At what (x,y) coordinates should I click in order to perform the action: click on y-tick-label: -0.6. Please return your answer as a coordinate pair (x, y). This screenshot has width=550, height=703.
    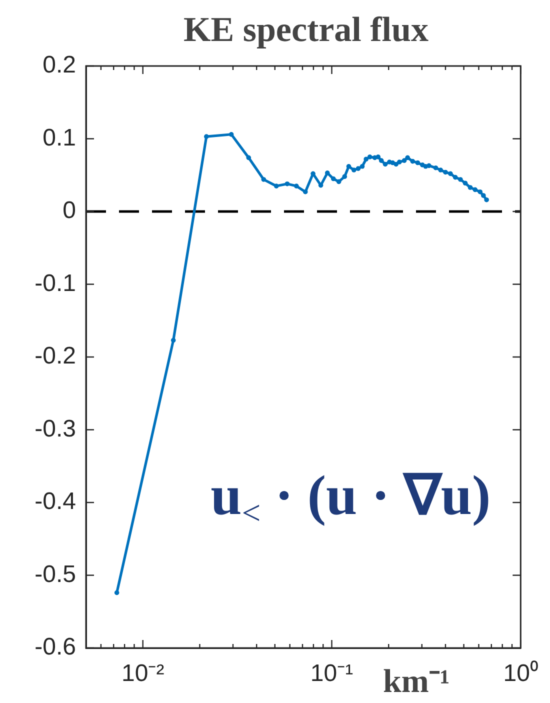
    Looking at the image, I should click on (55, 647).